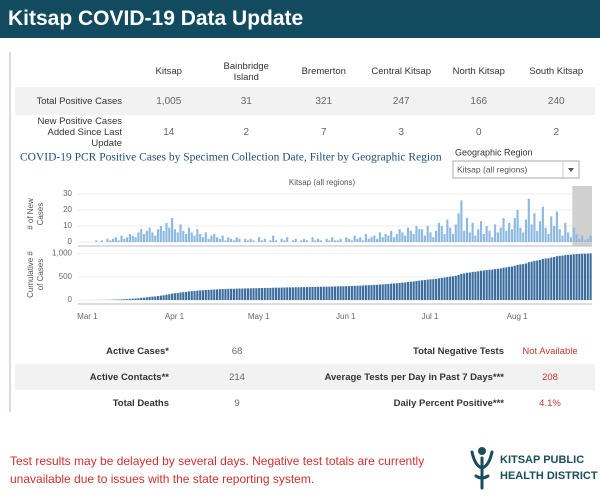 Image resolution: width=600 pixels, height=500 pixels. What do you see at coordinates (549, 476) in the screenshot?
I see `logo-line: HEALTH DISTRICT` at bounding box center [549, 476].